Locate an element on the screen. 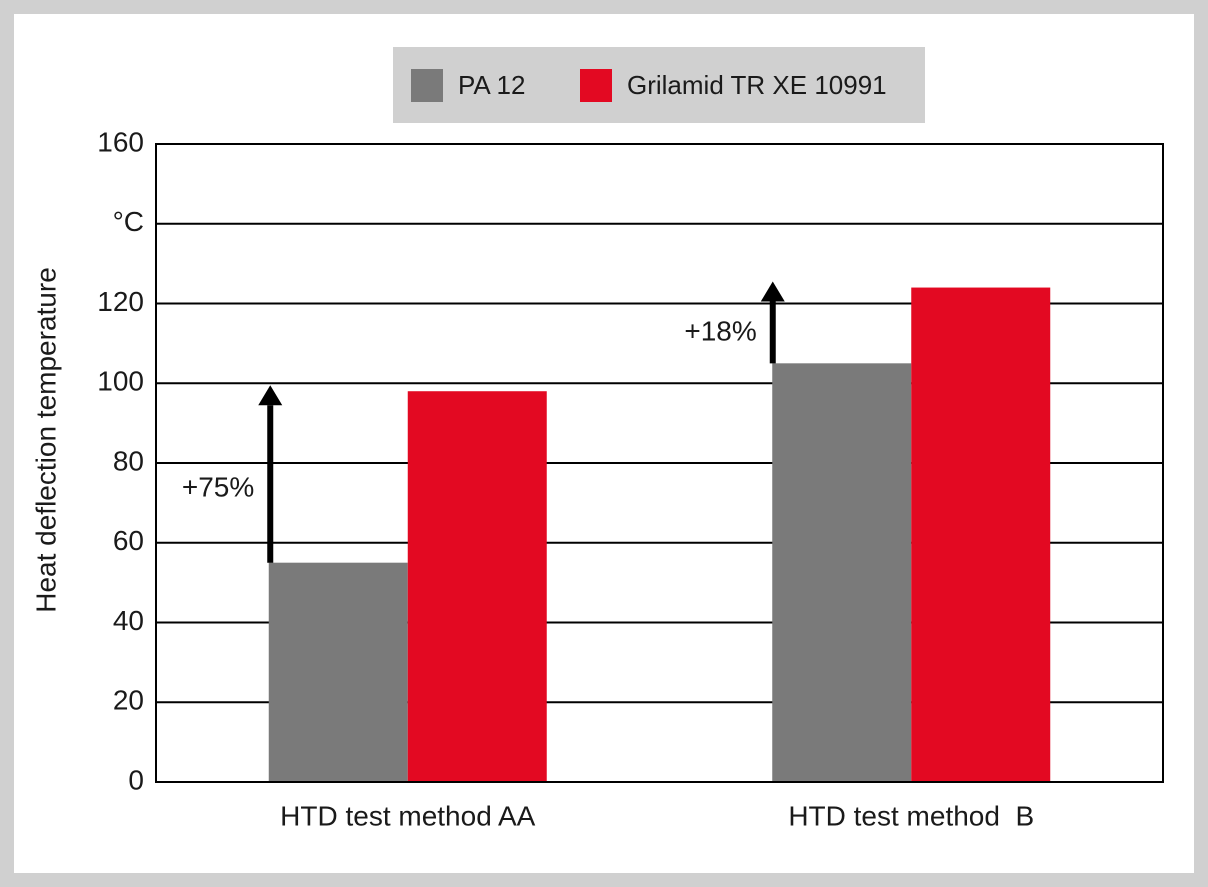 The image size is (1208, 887). legend is located at coordinates (659, 85).